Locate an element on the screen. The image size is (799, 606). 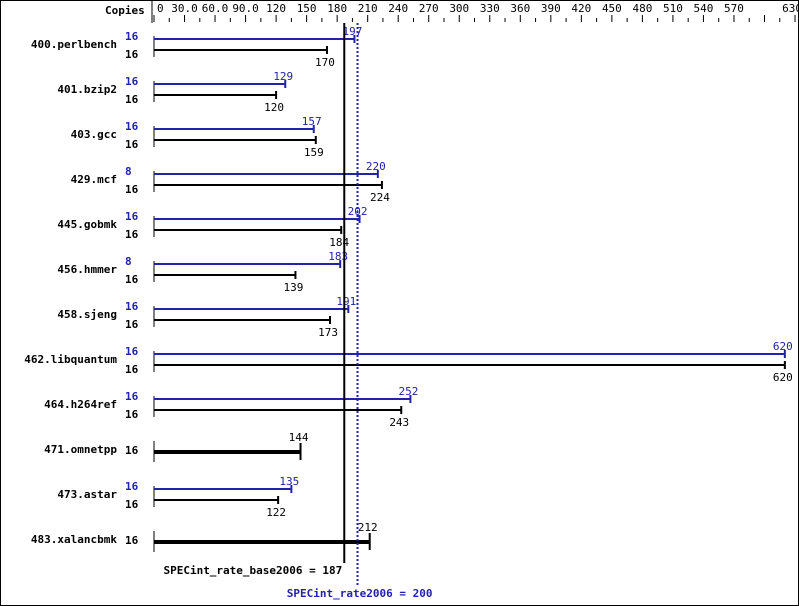
benchmark-label: 471.omnetpp is located at coordinates (80, 449).